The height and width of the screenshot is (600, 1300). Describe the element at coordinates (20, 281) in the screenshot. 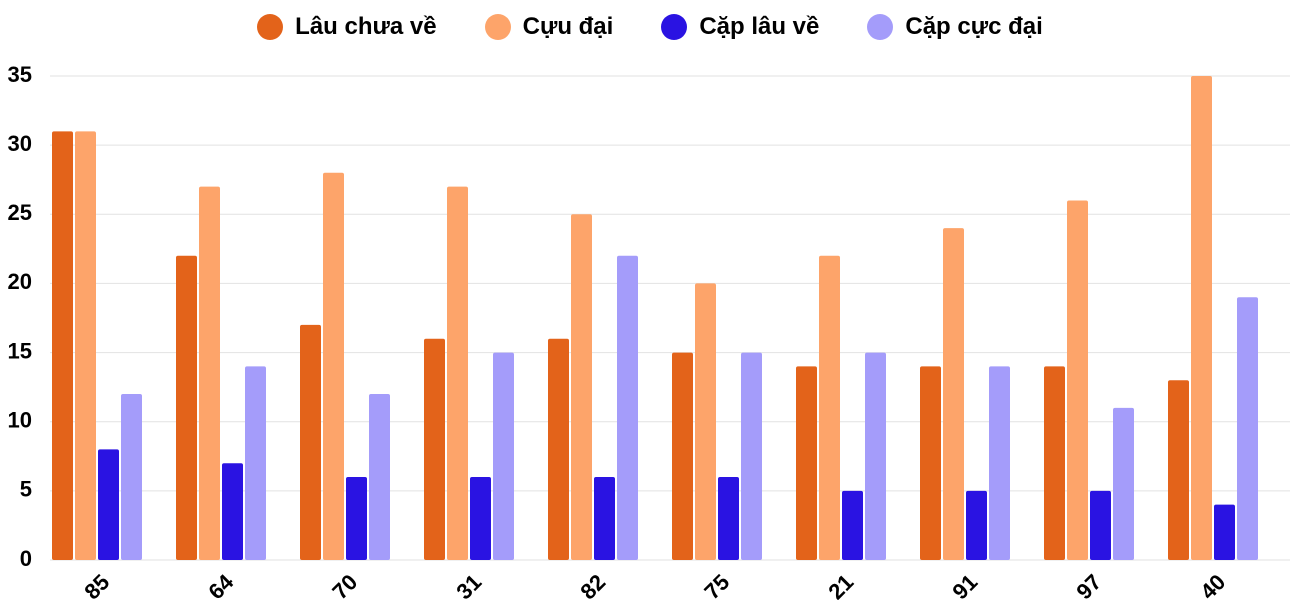

I see `y-tick-label: 20` at that location.